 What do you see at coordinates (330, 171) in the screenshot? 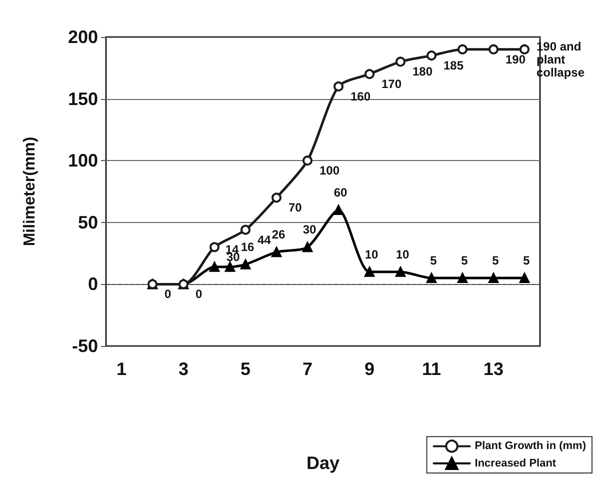
I see `data-label: 100` at bounding box center [330, 171].